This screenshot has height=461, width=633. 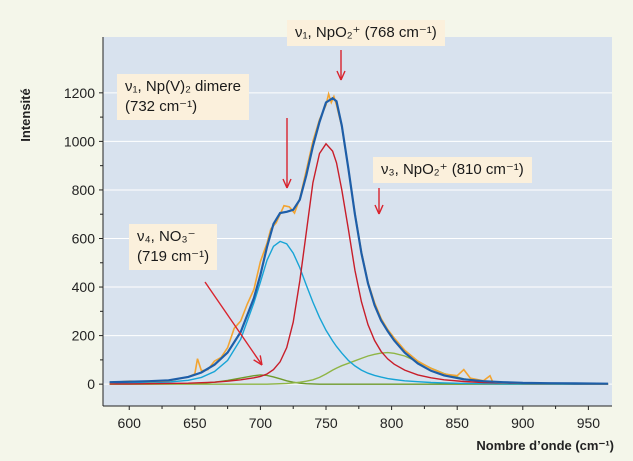 What do you see at coordinates (91, 384) in the screenshot?
I see `y-tick-label: 0` at bounding box center [91, 384].